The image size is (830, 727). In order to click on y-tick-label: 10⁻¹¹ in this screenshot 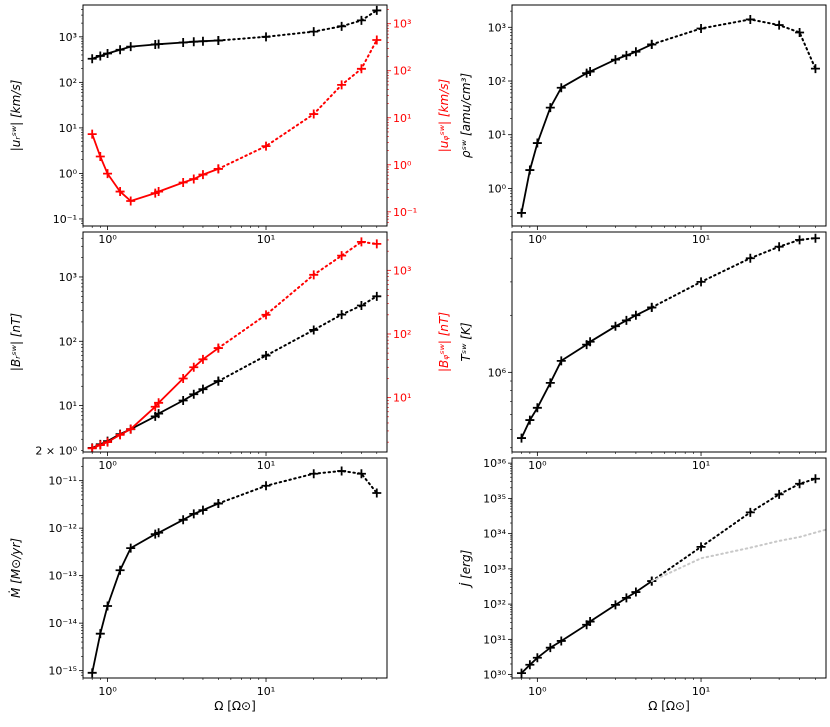, I will do `click(62, 481)`.